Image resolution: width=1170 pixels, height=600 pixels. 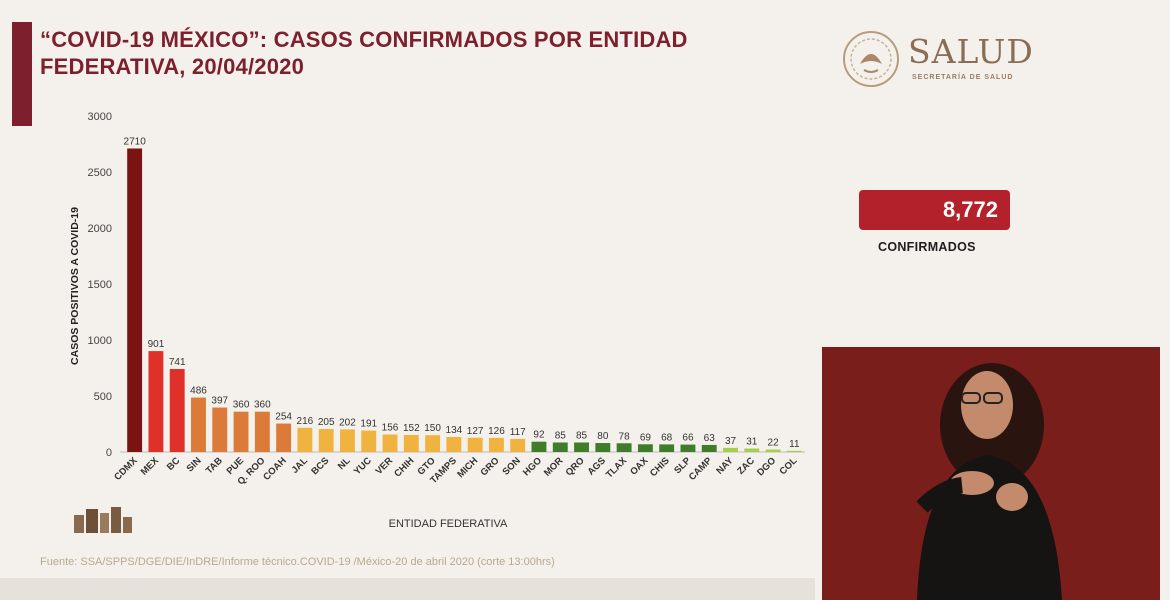 I want to click on total-confirmed-label: CONFIRMADOS, so click(x=927, y=247).